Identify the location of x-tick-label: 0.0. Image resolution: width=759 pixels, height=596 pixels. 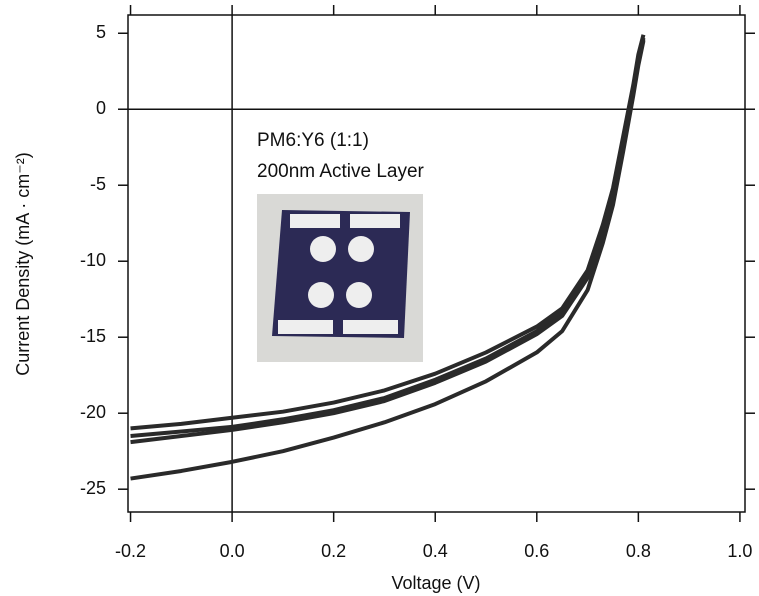
(232, 551).